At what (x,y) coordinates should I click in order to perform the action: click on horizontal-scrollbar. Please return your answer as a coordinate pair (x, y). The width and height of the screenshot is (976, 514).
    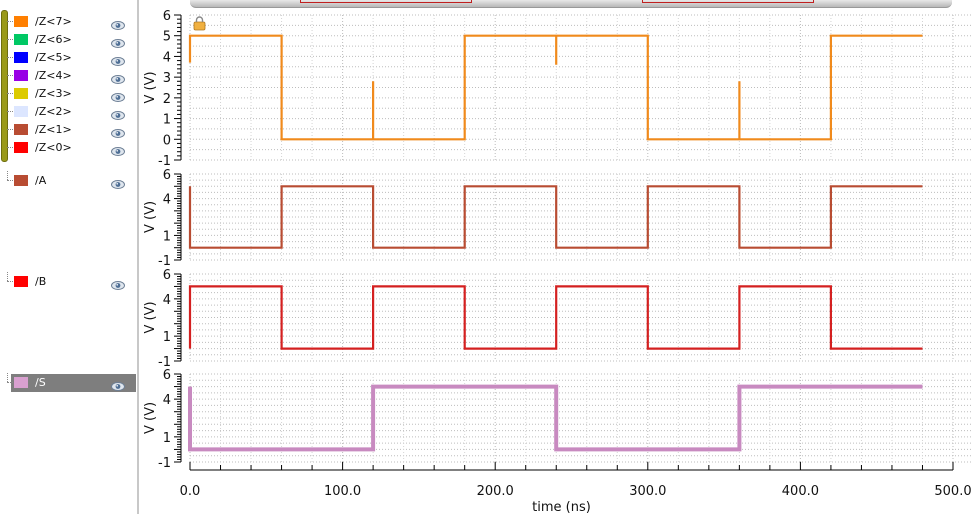
    Looking at the image, I should click on (571, 4).